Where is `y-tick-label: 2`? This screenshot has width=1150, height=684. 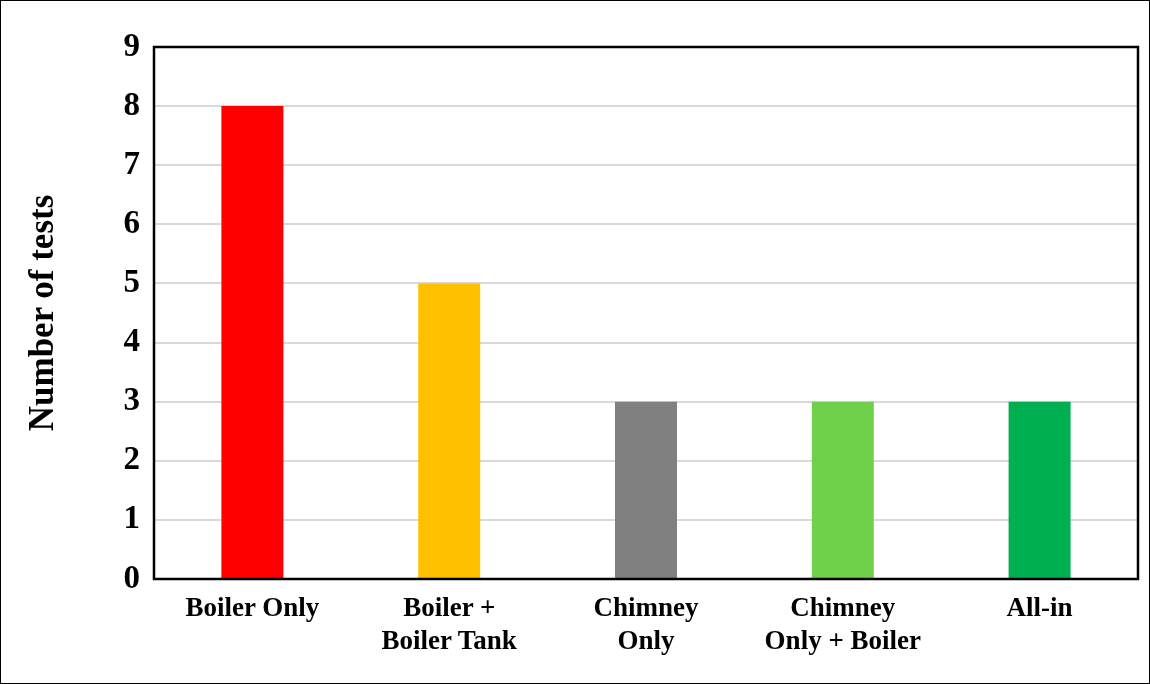 y-tick-label: 2 is located at coordinates (131, 458).